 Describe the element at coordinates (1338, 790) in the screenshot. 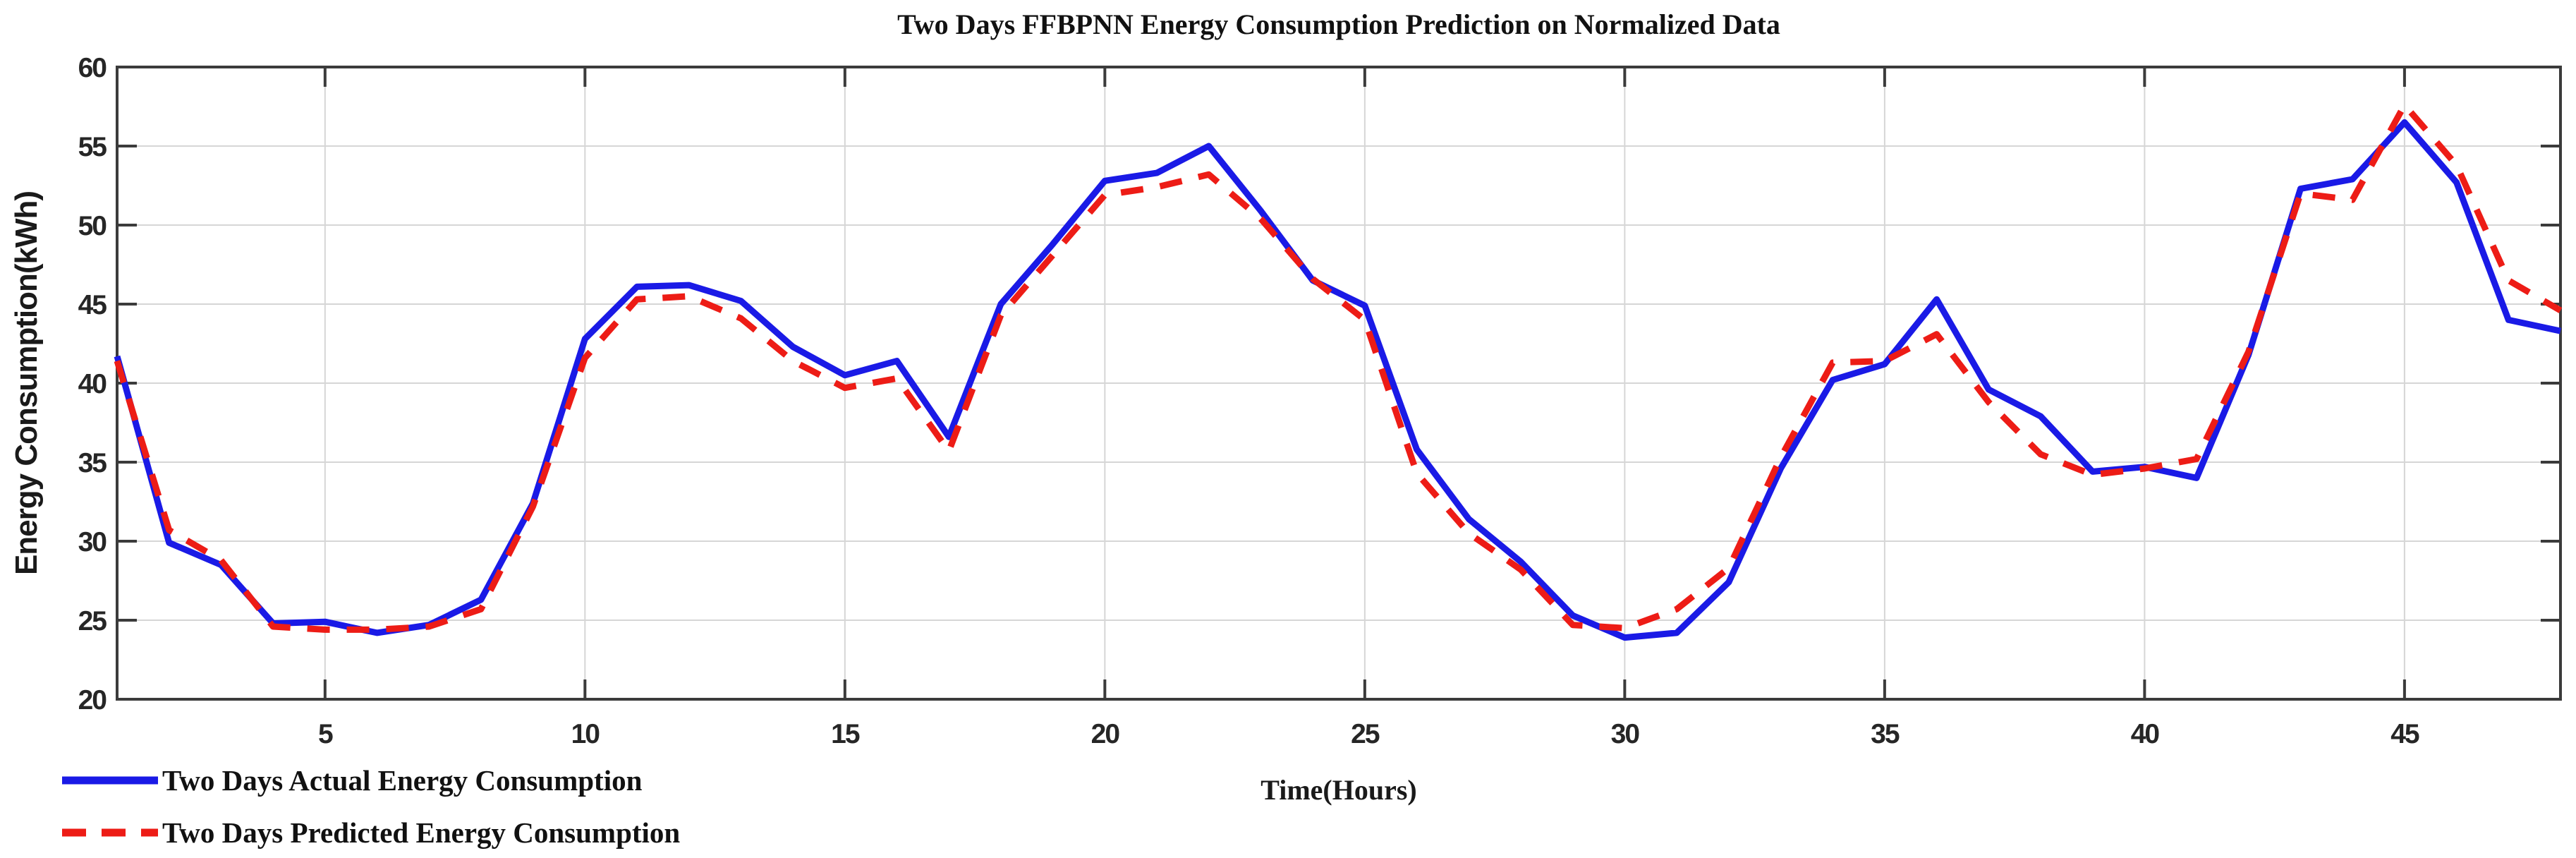

I see `x-axis-label: Time(Hours)` at that location.